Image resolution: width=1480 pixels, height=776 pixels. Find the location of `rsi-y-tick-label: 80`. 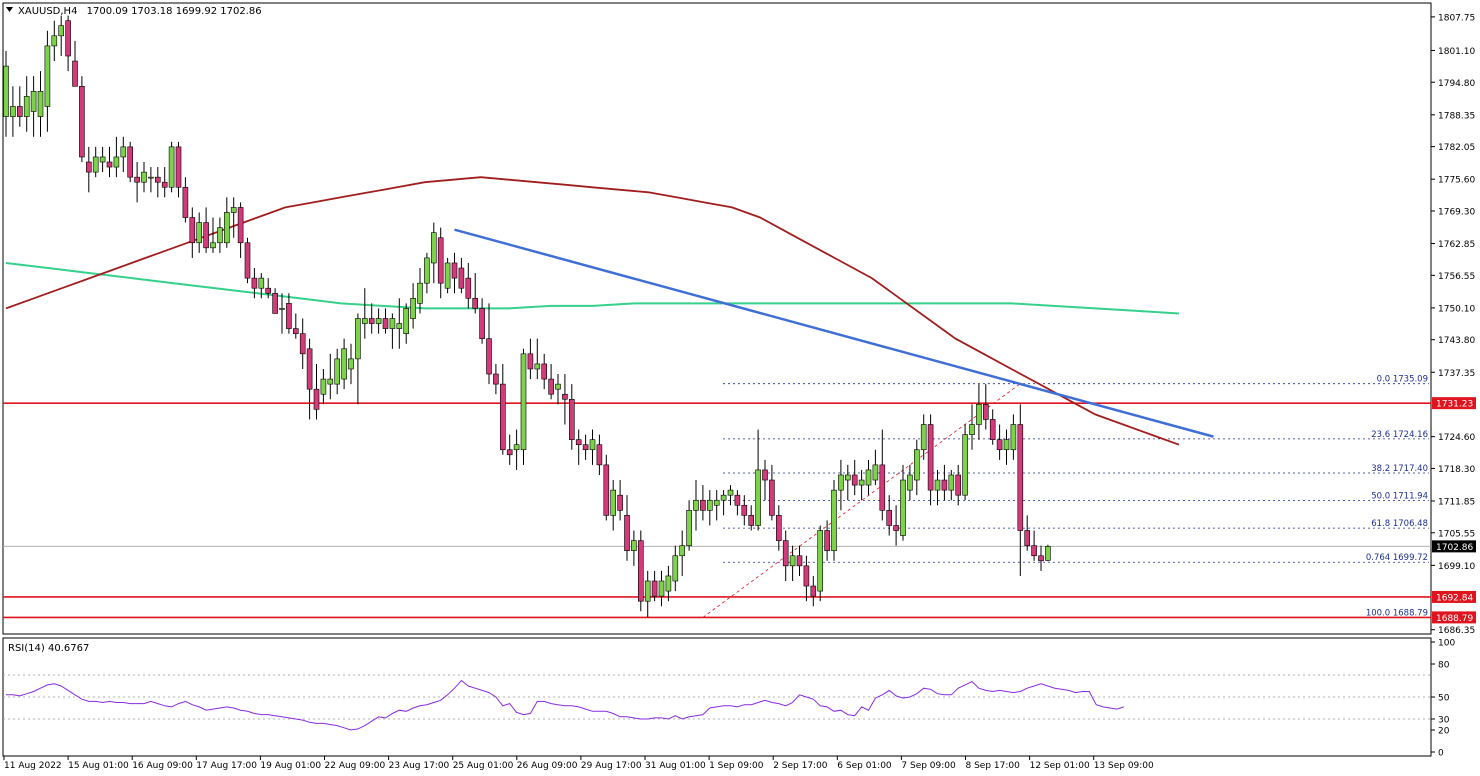

rsi-y-tick-label: 80 is located at coordinates (1444, 666).